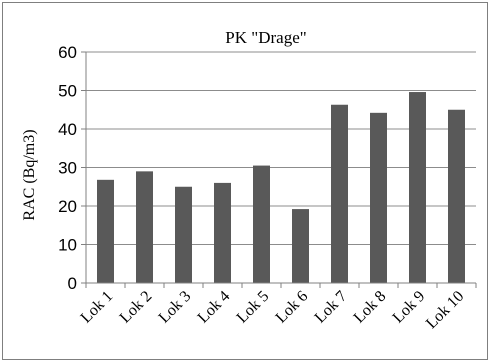  What do you see at coordinates (136, 307) in the screenshot?
I see `x-tick-label: Lok 2` at bounding box center [136, 307].